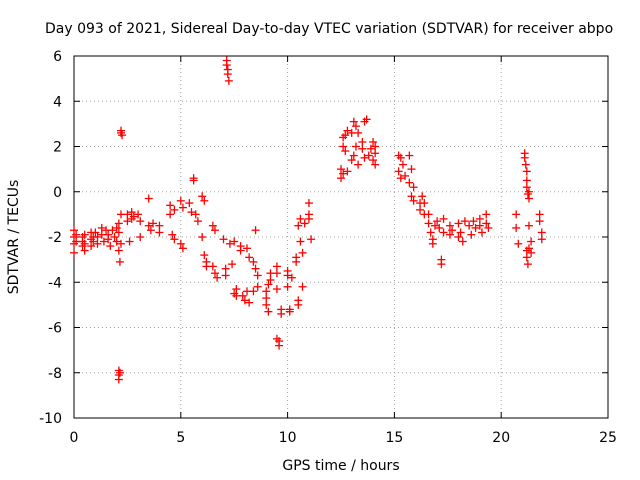  What do you see at coordinates (50, 419) in the screenshot?
I see `y-tick-label: -10` at bounding box center [50, 419].